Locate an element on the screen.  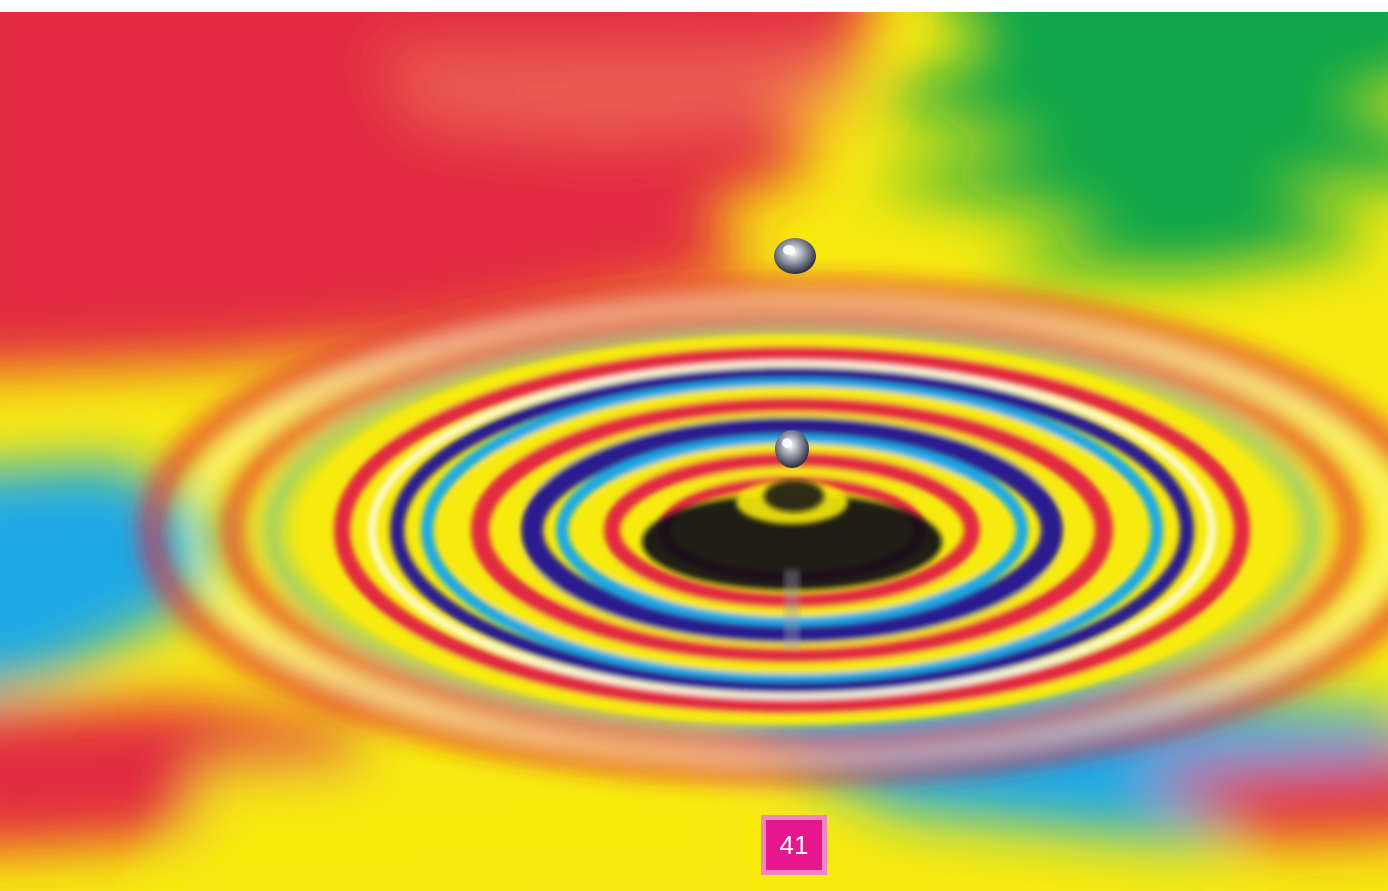
green-field-top-right is located at coordinates (1124, 142).